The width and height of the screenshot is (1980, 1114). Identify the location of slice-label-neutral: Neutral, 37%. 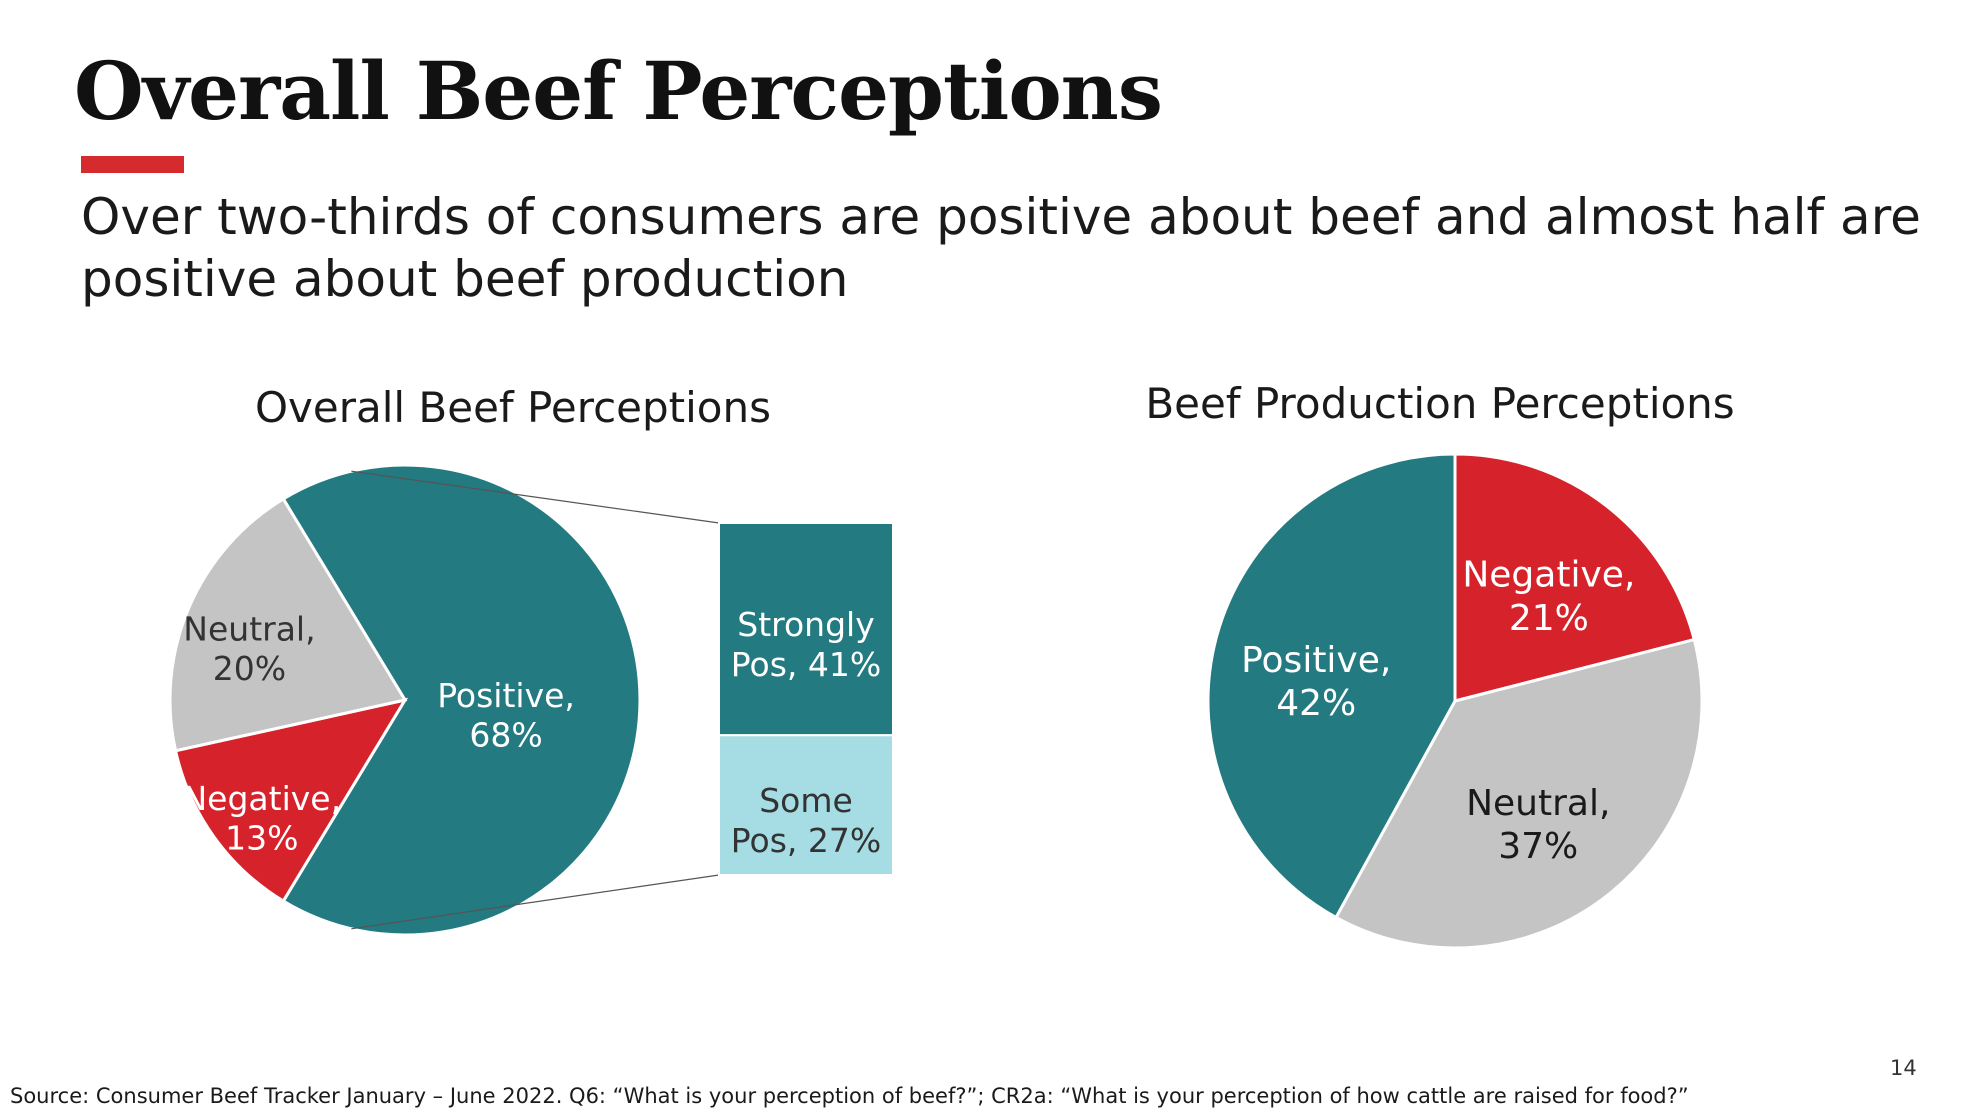
(1538, 825).